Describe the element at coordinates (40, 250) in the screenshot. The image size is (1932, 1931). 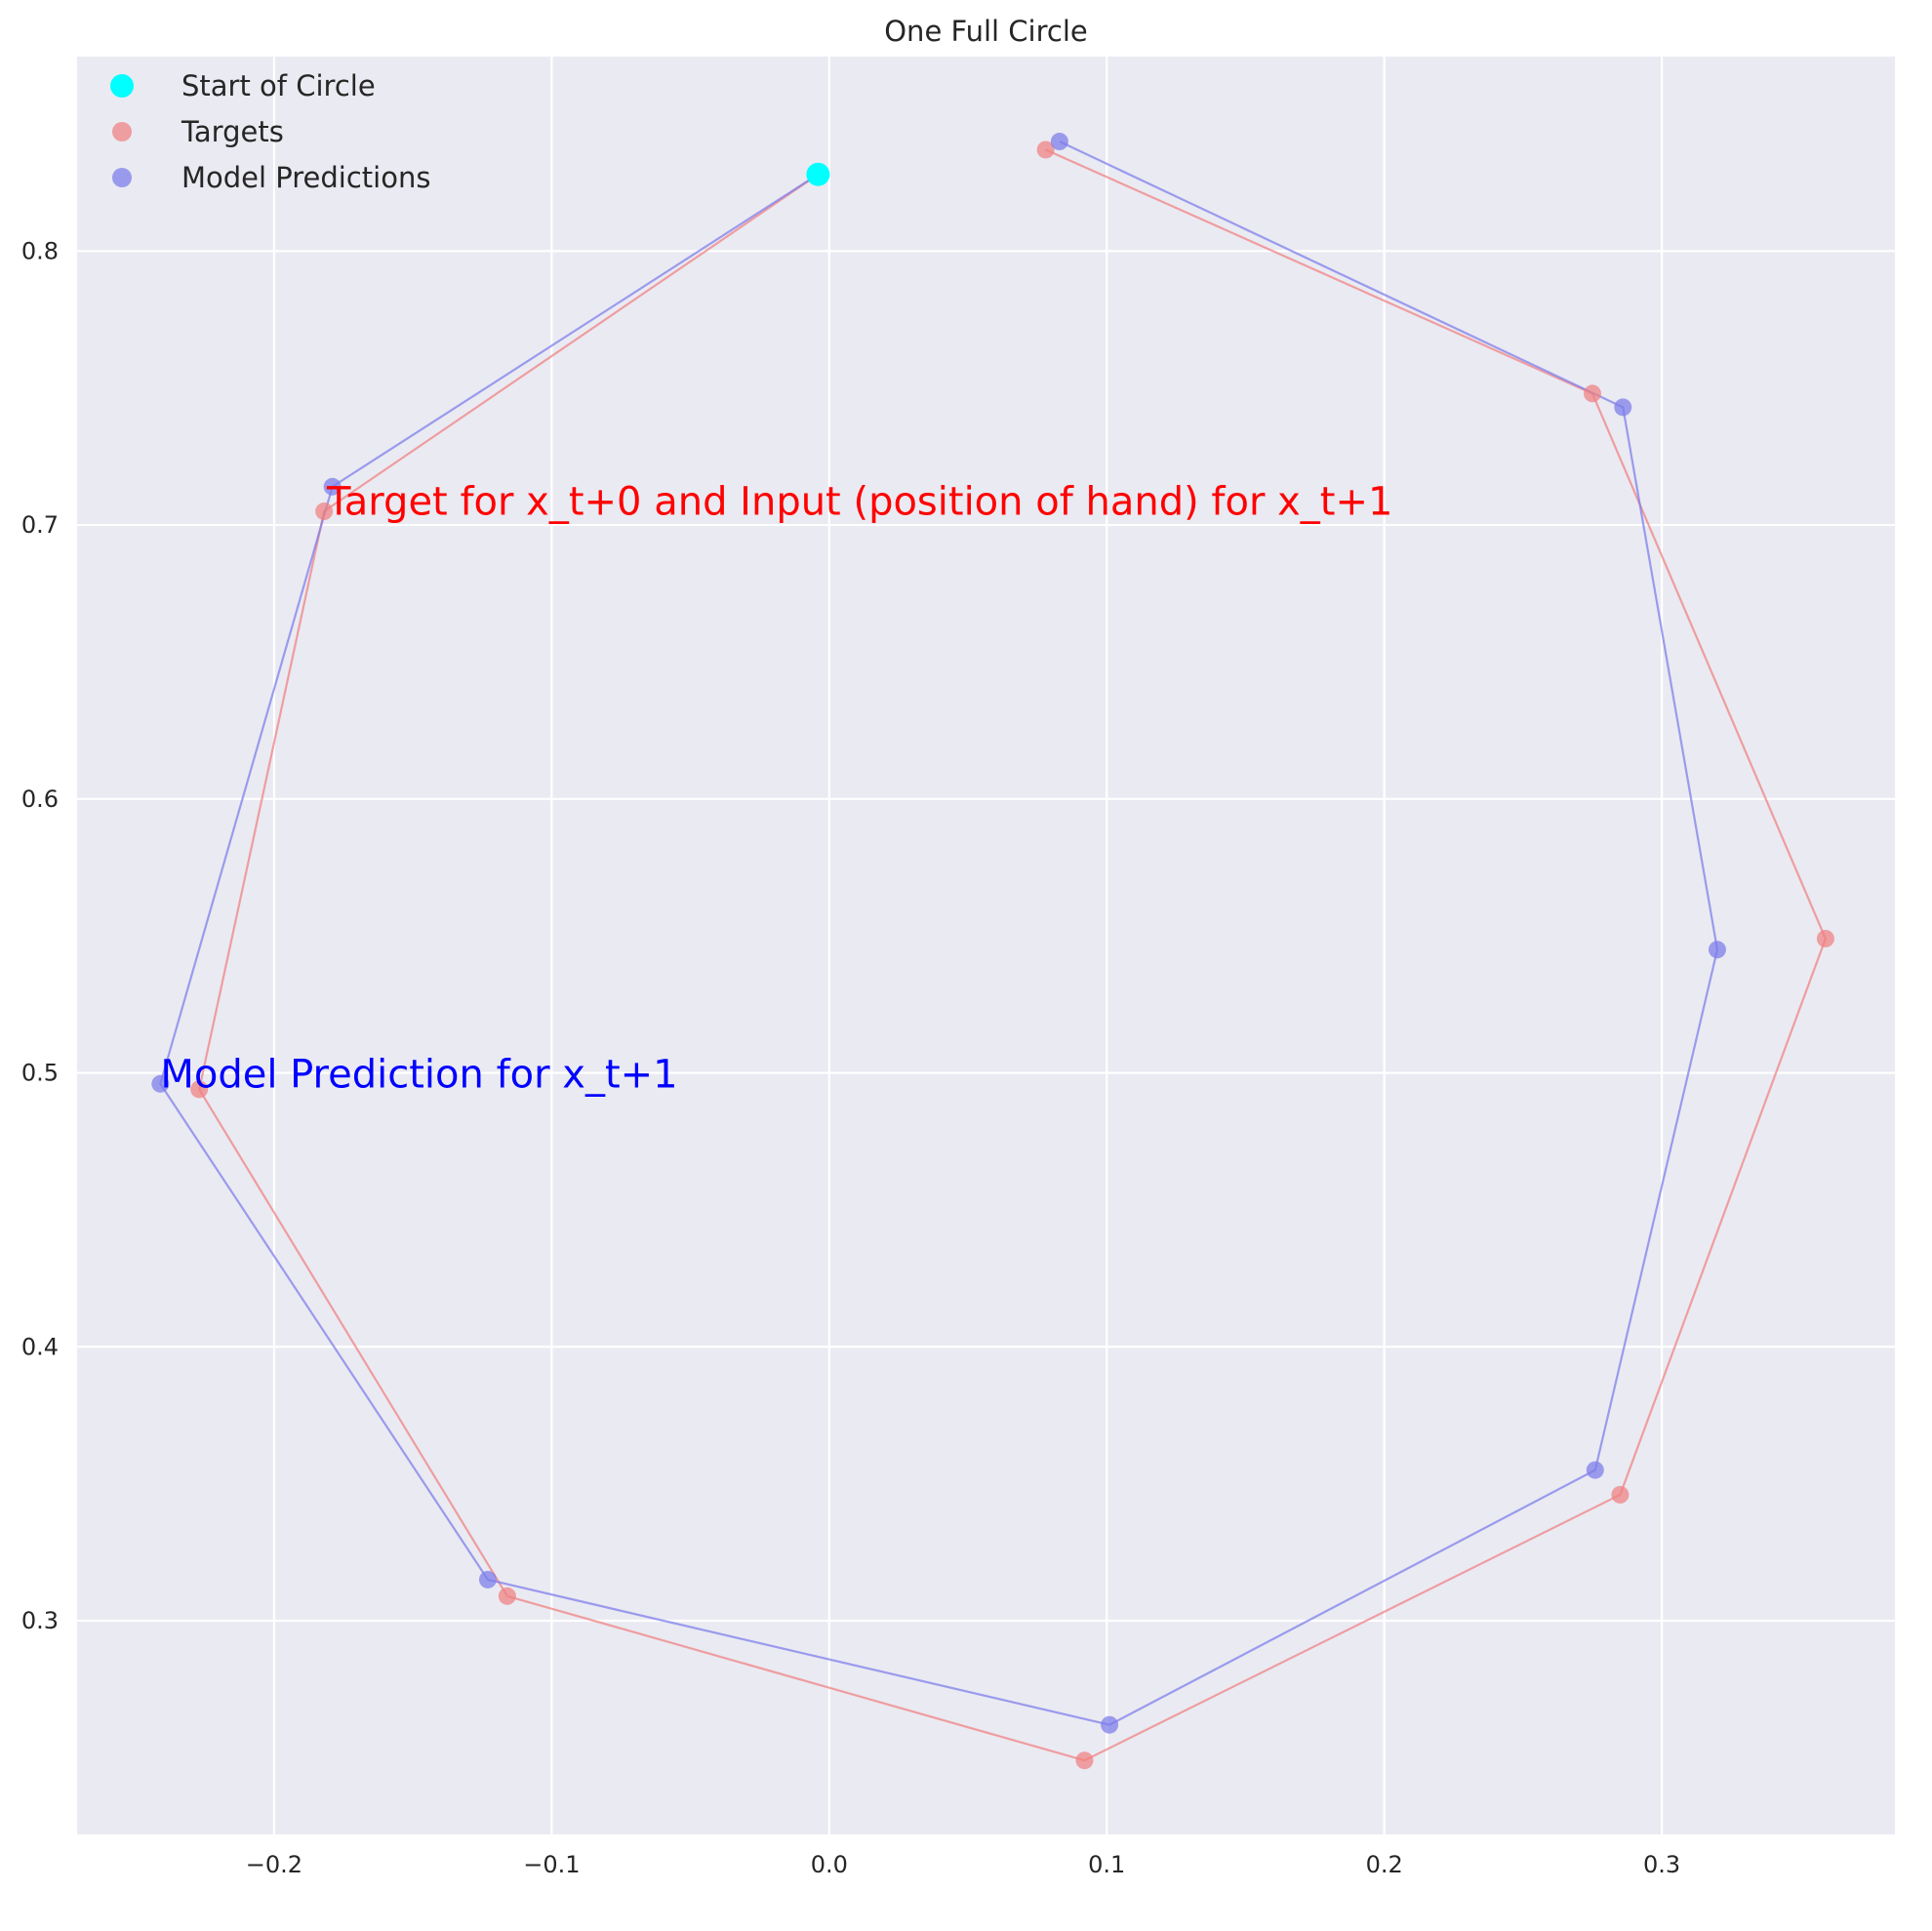
I see `y-tick-label: 0.8` at that location.